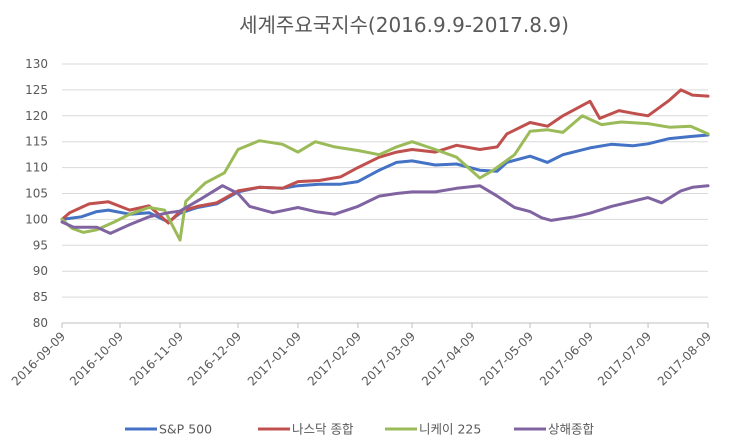  What do you see at coordinates (360, 429) in the screenshot?
I see `legend: S&P 500 나스닥 종합 니케이 225 상해종합` at bounding box center [360, 429].